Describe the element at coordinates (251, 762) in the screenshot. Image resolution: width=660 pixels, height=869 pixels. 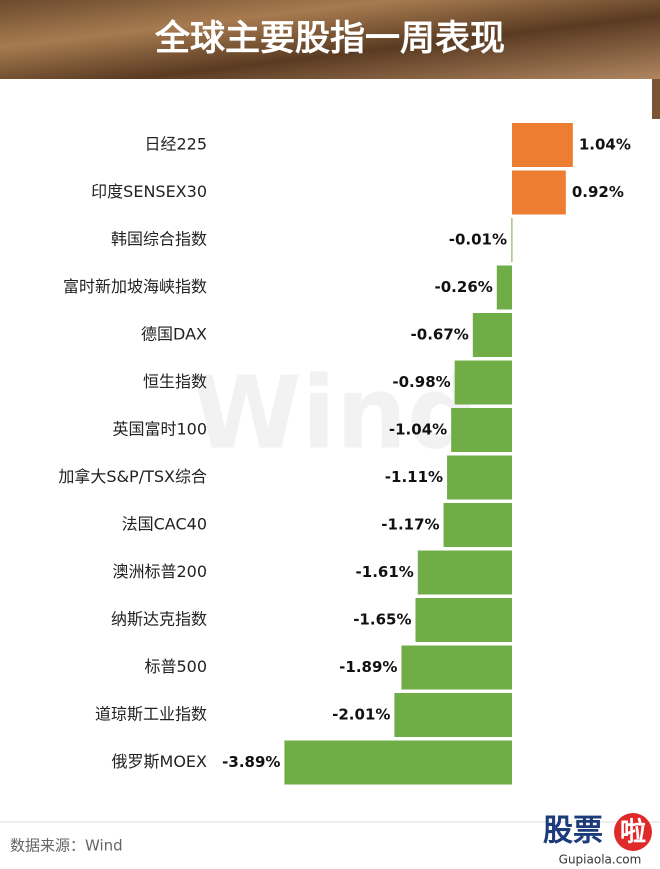
I see `value-label: -3.89%` at that location.